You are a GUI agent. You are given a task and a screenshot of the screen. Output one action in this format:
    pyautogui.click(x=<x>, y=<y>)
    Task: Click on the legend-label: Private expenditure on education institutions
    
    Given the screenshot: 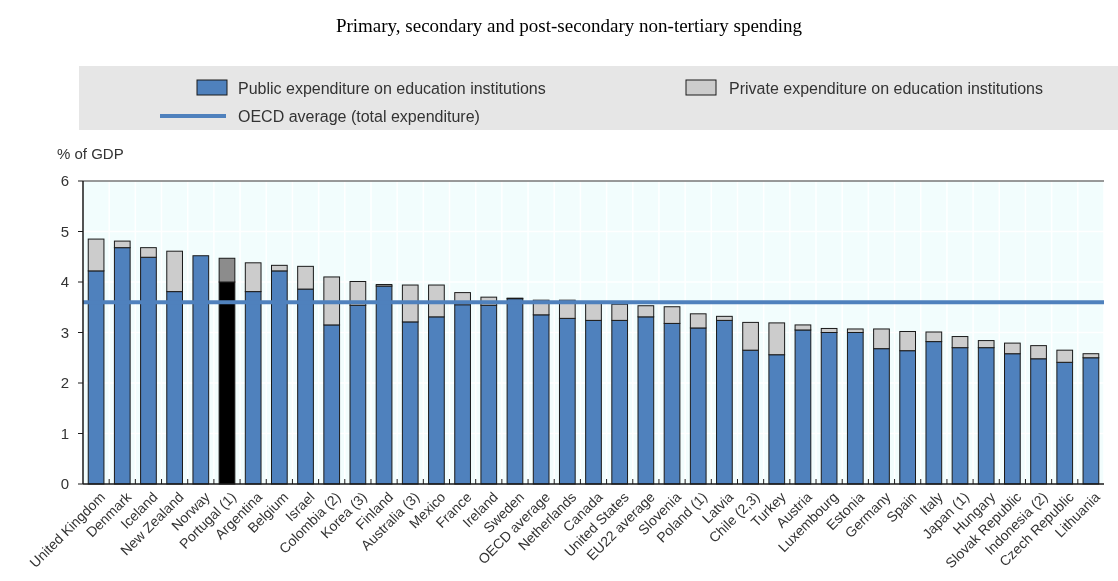 What is the action you would take?
    pyautogui.click(x=886, y=88)
    